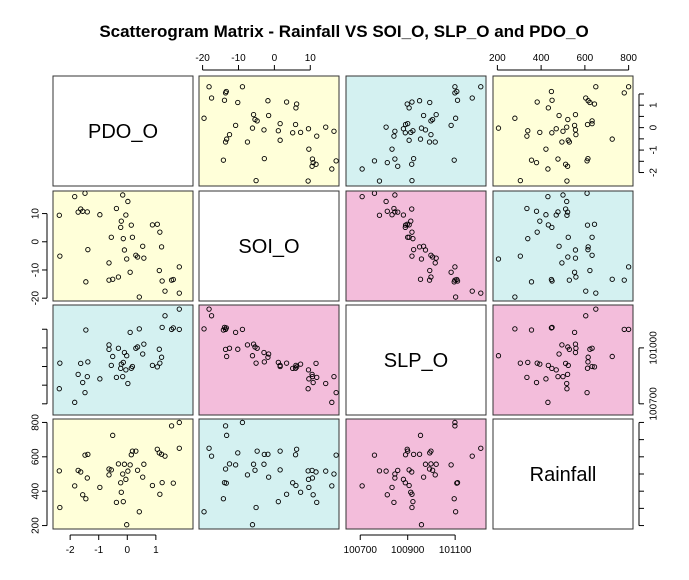 The image size is (689, 580). What do you see at coordinates (36, 490) in the screenshot?
I see `tick-label-rainfall-left: 400` at bounding box center [36, 490].